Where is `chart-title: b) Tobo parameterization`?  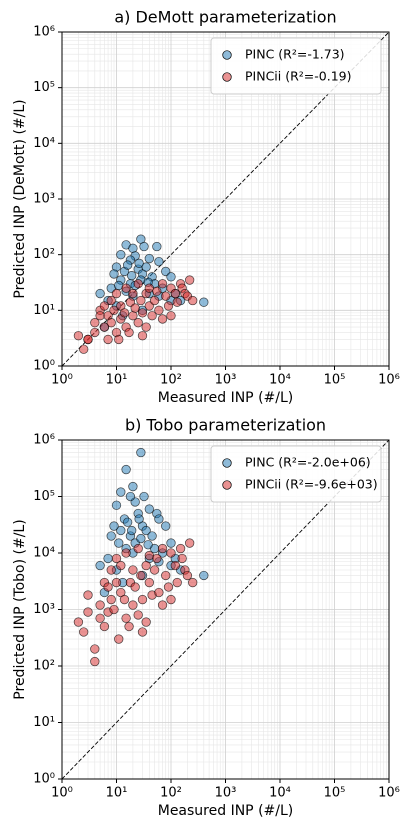 chart-title: b) Tobo parameterization is located at coordinates (225, 425).